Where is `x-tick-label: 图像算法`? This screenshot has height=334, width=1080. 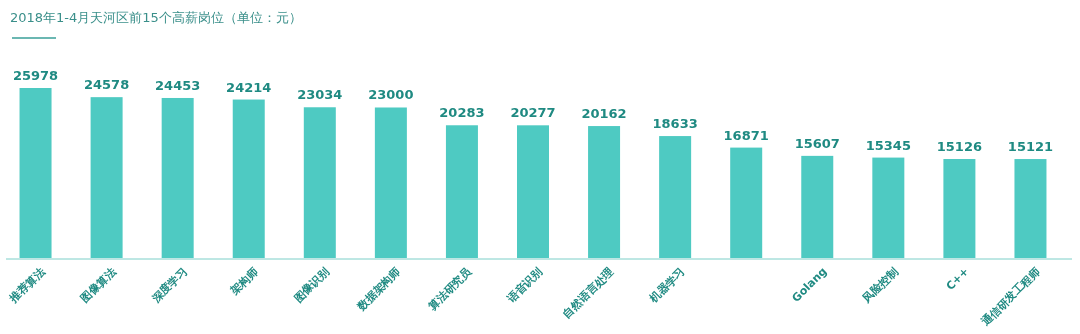 x-tick-label: 图像算法 is located at coordinates (98, 285).